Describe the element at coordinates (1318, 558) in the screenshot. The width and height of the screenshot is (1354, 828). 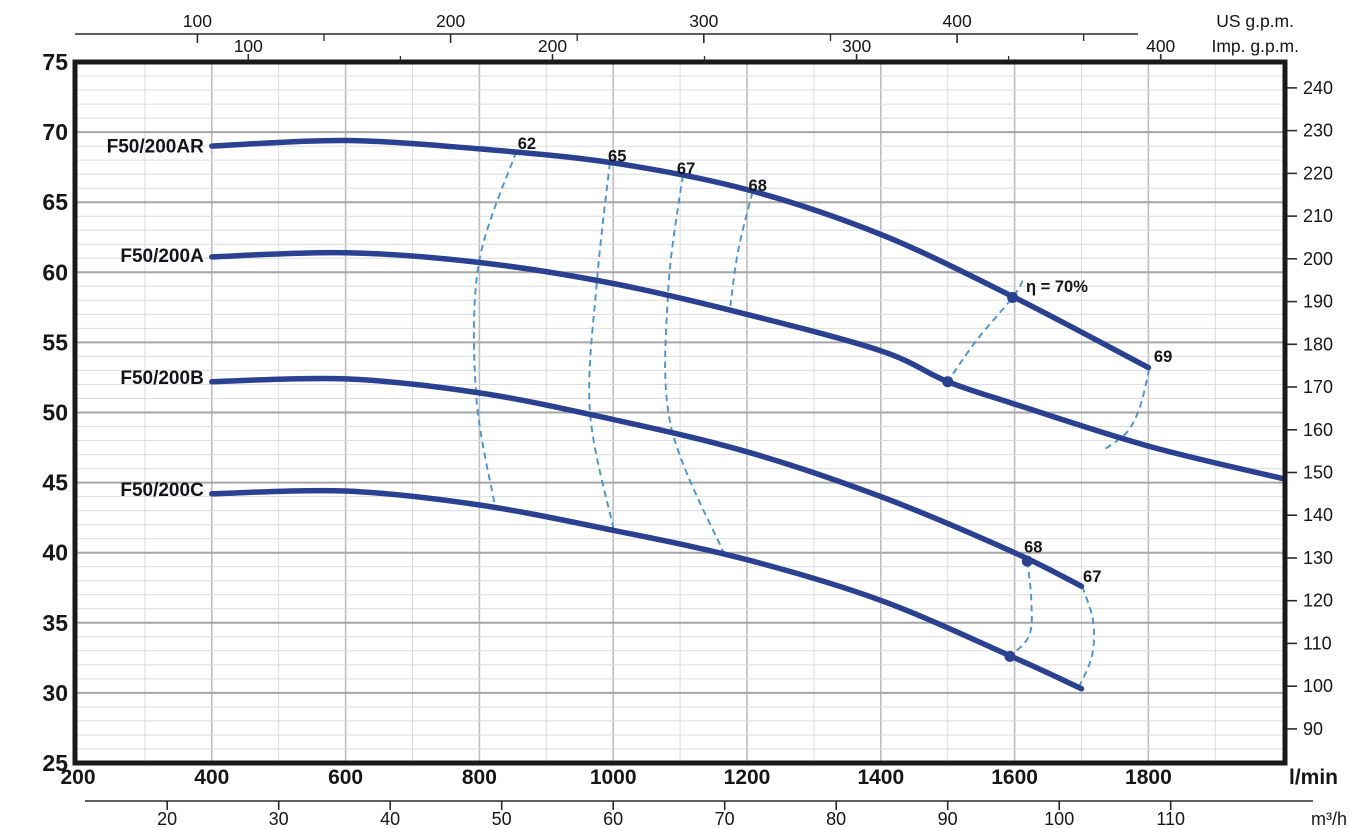
I see `head-ft-tick-label: 130` at that location.